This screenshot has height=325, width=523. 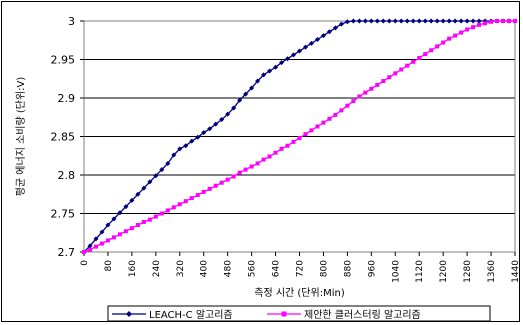 I want to click on legend-label: 제안한 클러스터링 알고리즘, so click(x=362, y=315).